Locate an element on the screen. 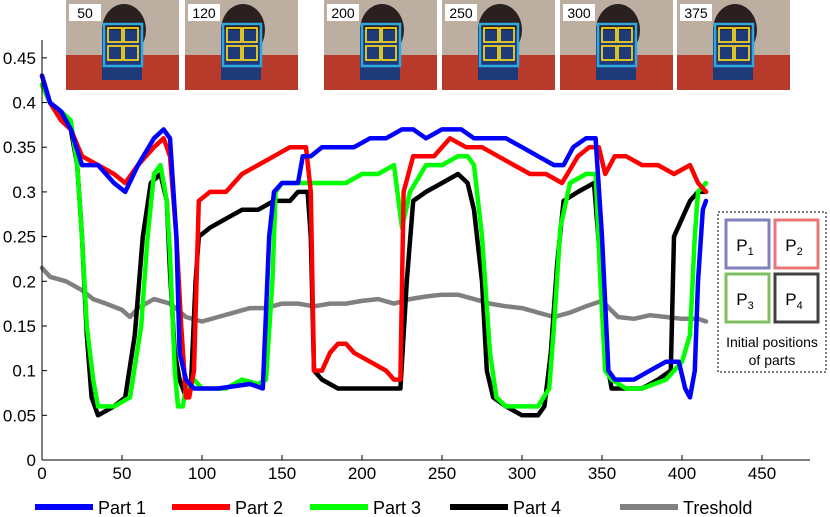 Image resolution: width=830 pixels, height=517 pixels. frame-number-label: 50 is located at coordinates (85, 13).